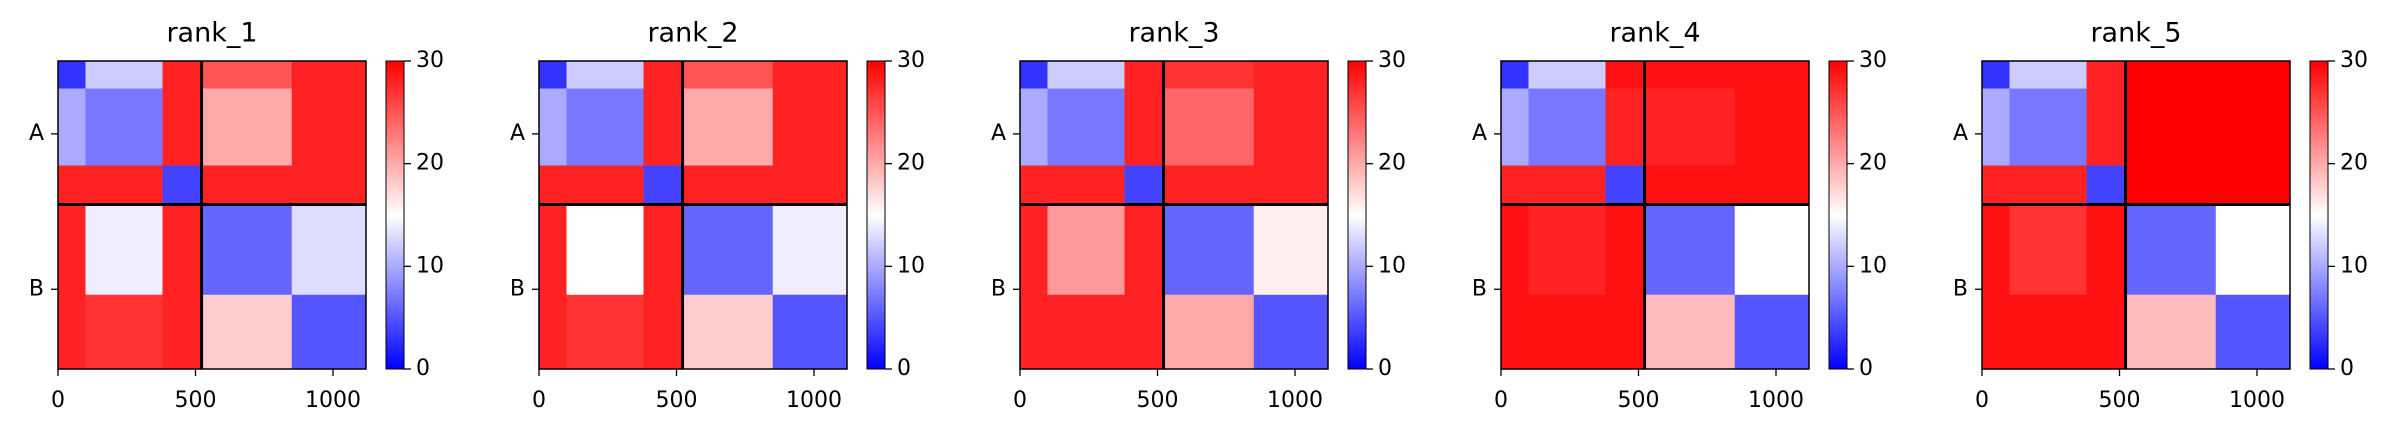 This screenshot has width=2401, height=438. Describe the element at coordinates (430, 163) in the screenshot. I see `colorbar-tick-label: 20` at that location.